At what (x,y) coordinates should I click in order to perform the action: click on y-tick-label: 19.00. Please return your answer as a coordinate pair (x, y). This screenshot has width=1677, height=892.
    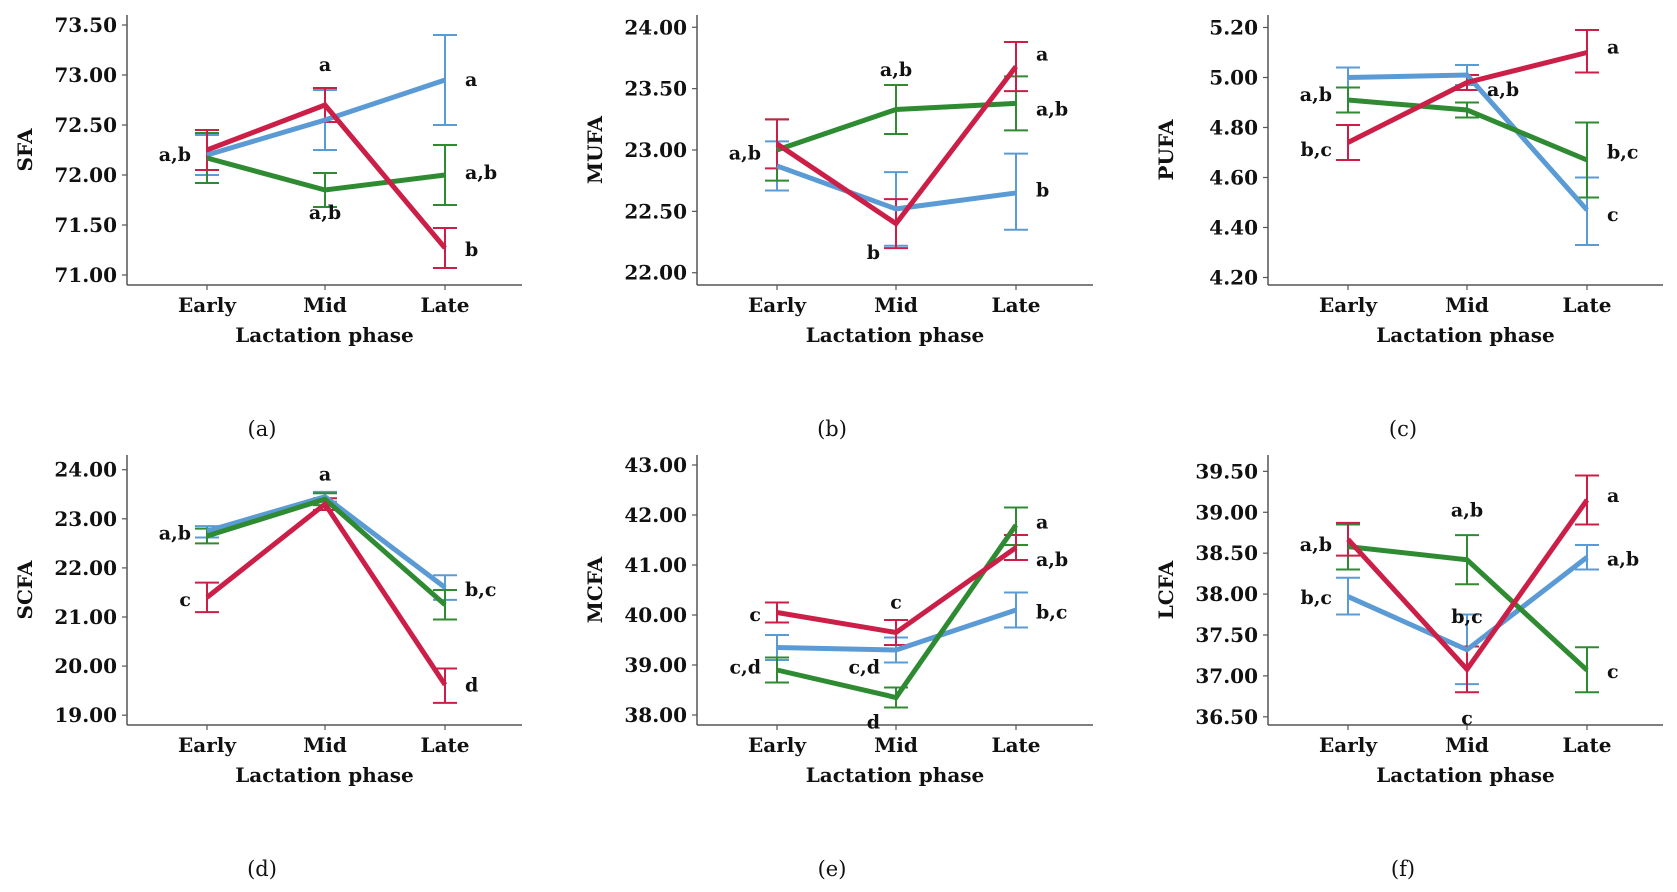
    Looking at the image, I should click on (85, 715).